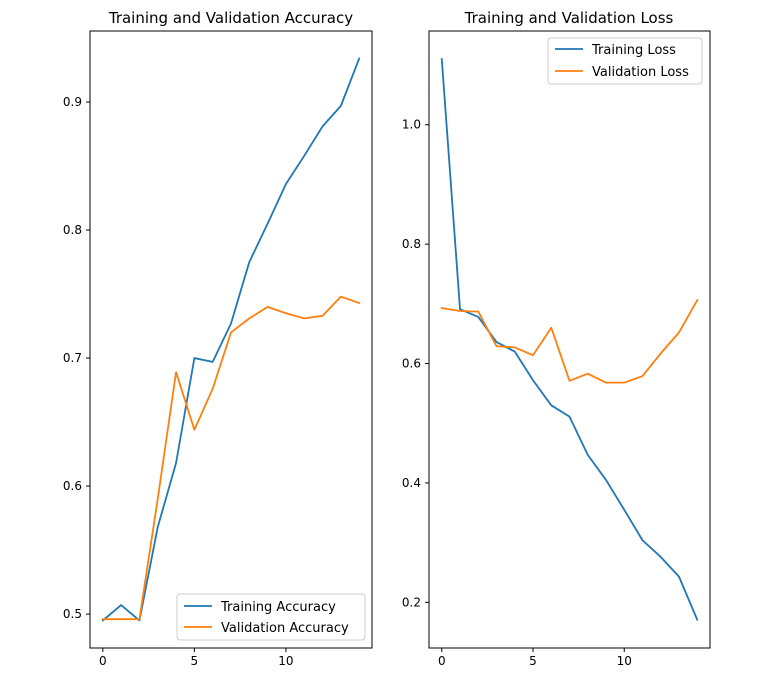 The image size is (775, 678). What do you see at coordinates (72, 230) in the screenshot?
I see `accuracy-y-tick-label: 0.8` at bounding box center [72, 230].